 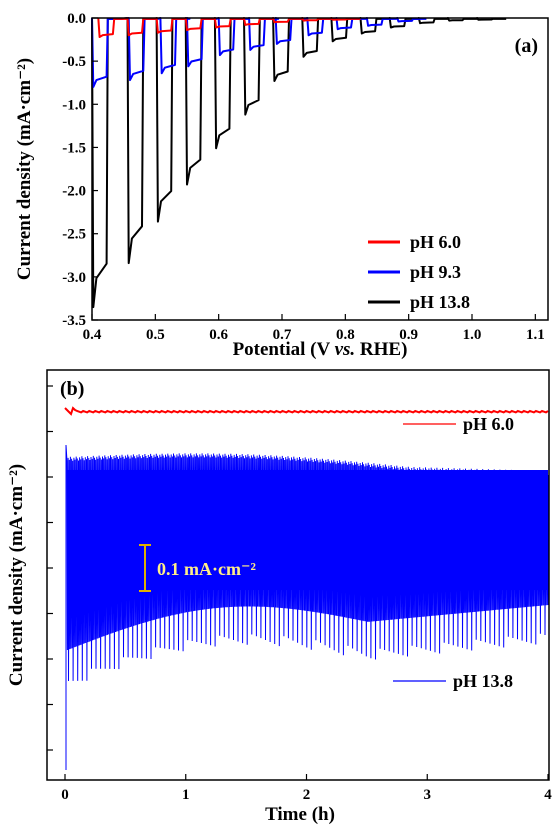 What do you see at coordinates (186, 795) in the screenshot?
I see `panel-b-x-tick-label: 1` at bounding box center [186, 795].